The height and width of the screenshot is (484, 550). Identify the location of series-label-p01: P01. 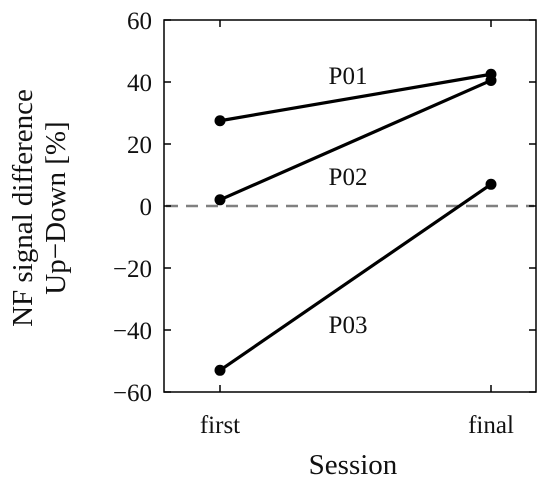
(348, 76).